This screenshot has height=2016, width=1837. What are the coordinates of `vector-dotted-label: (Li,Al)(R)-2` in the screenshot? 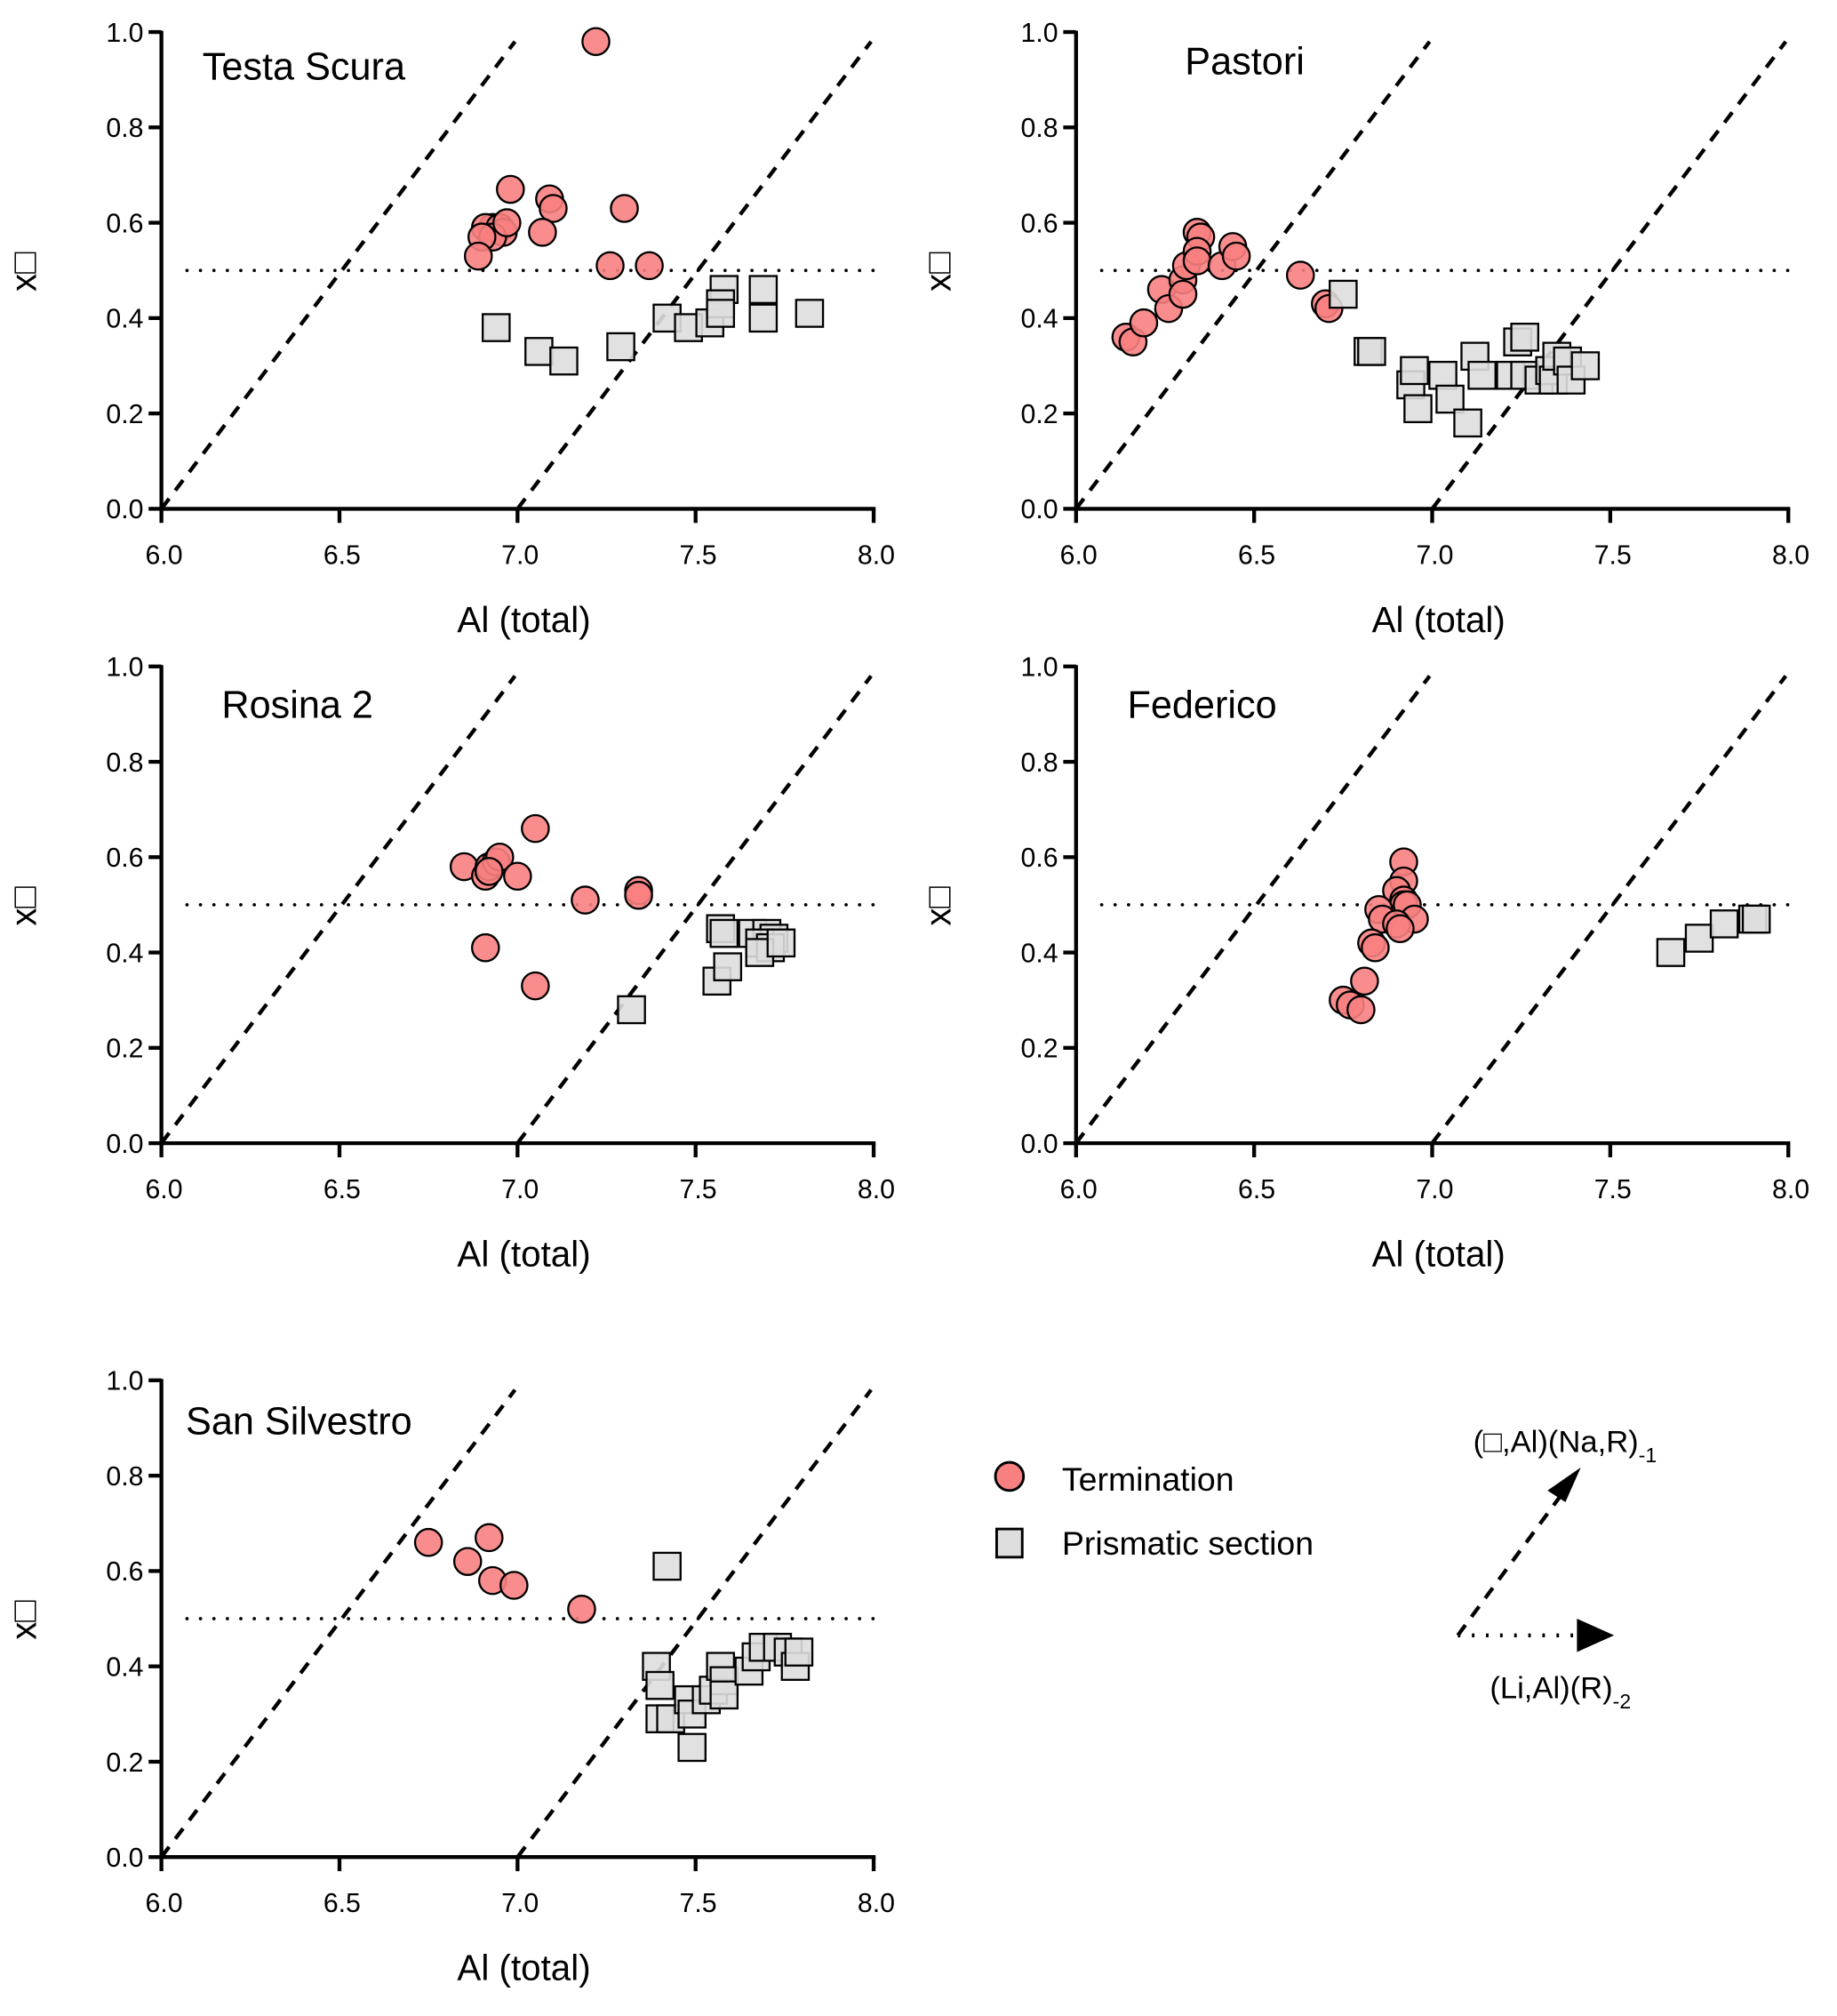 It's located at (1560, 1692).